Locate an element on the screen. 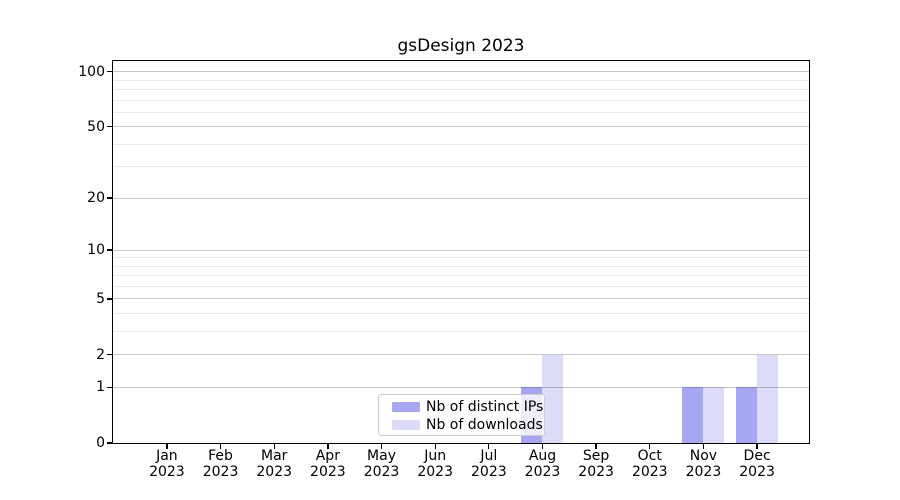 Image resolution: width=900 pixels, height=500 pixels. x-tick-label-jul: Jul 2023 is located at coordinates (489, 464).